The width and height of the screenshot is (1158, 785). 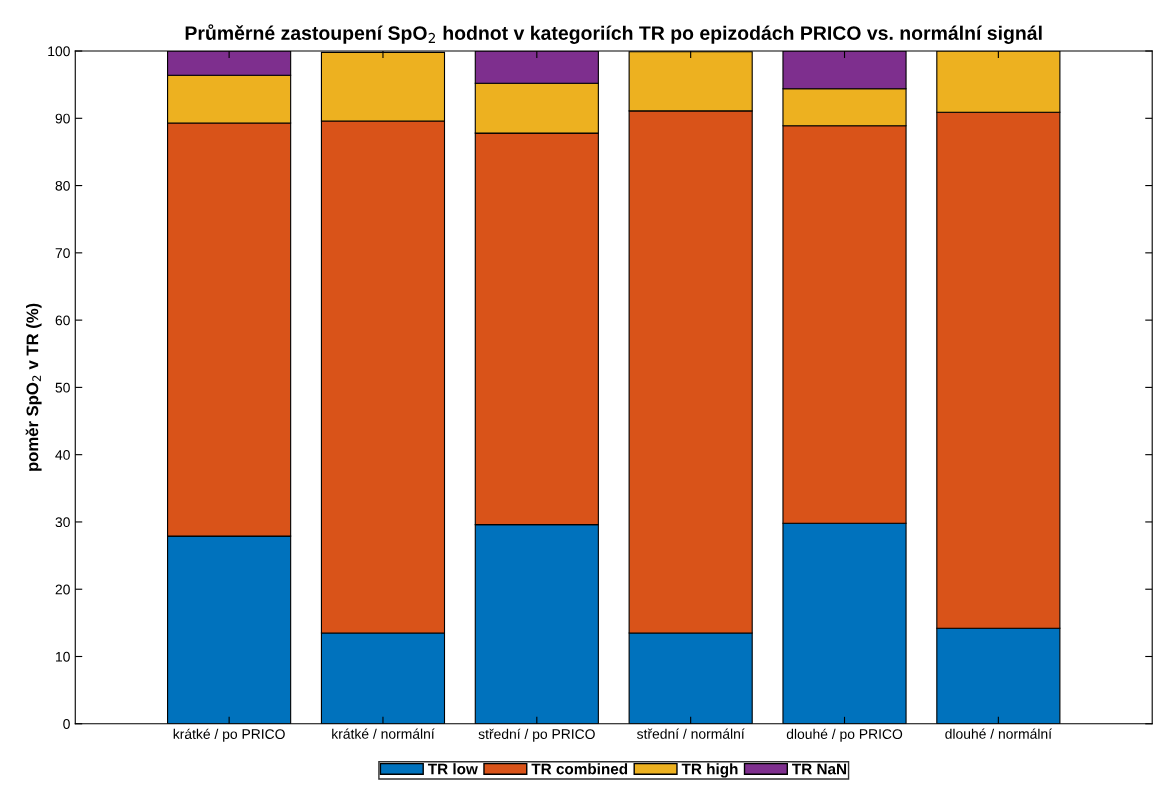 I want to click on x-tick-label: krátké / normální, so click(x=383, y=733).